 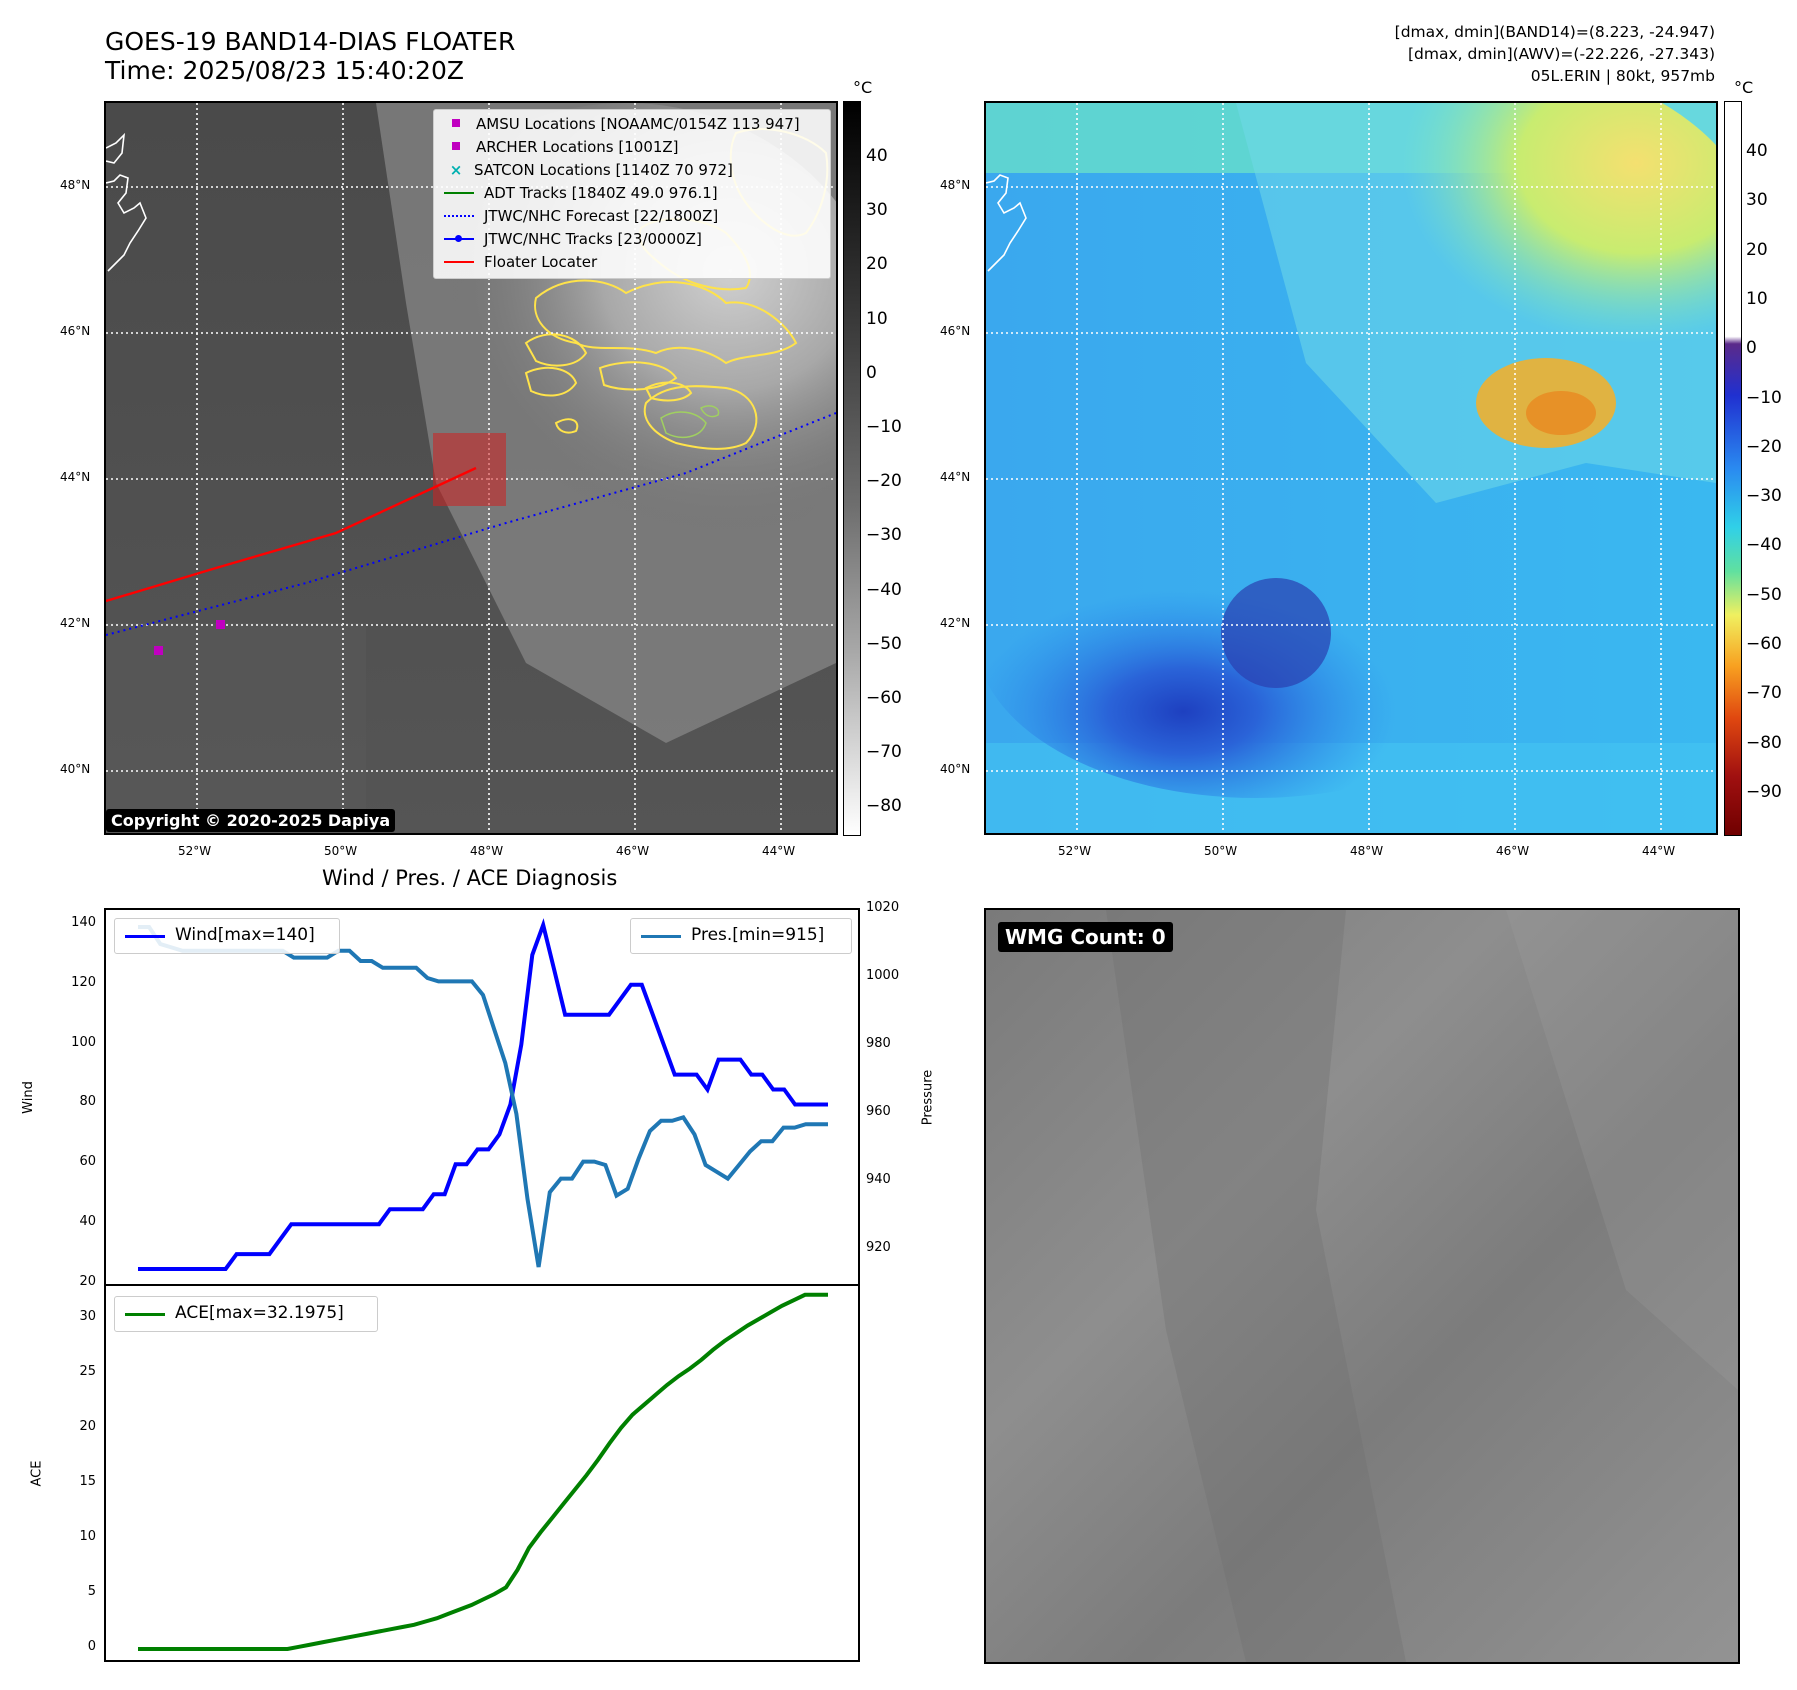 I want to click on pressure-legend: Pres.[min=915], so click(x=741, y=936).